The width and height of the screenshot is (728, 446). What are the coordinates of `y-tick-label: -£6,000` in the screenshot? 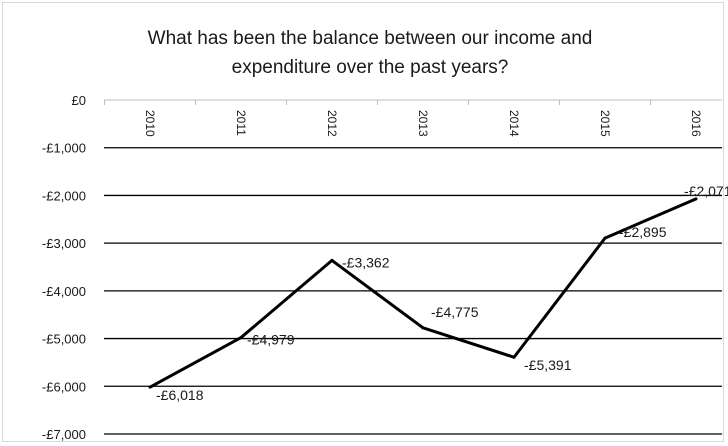 It's located at (64, 386).